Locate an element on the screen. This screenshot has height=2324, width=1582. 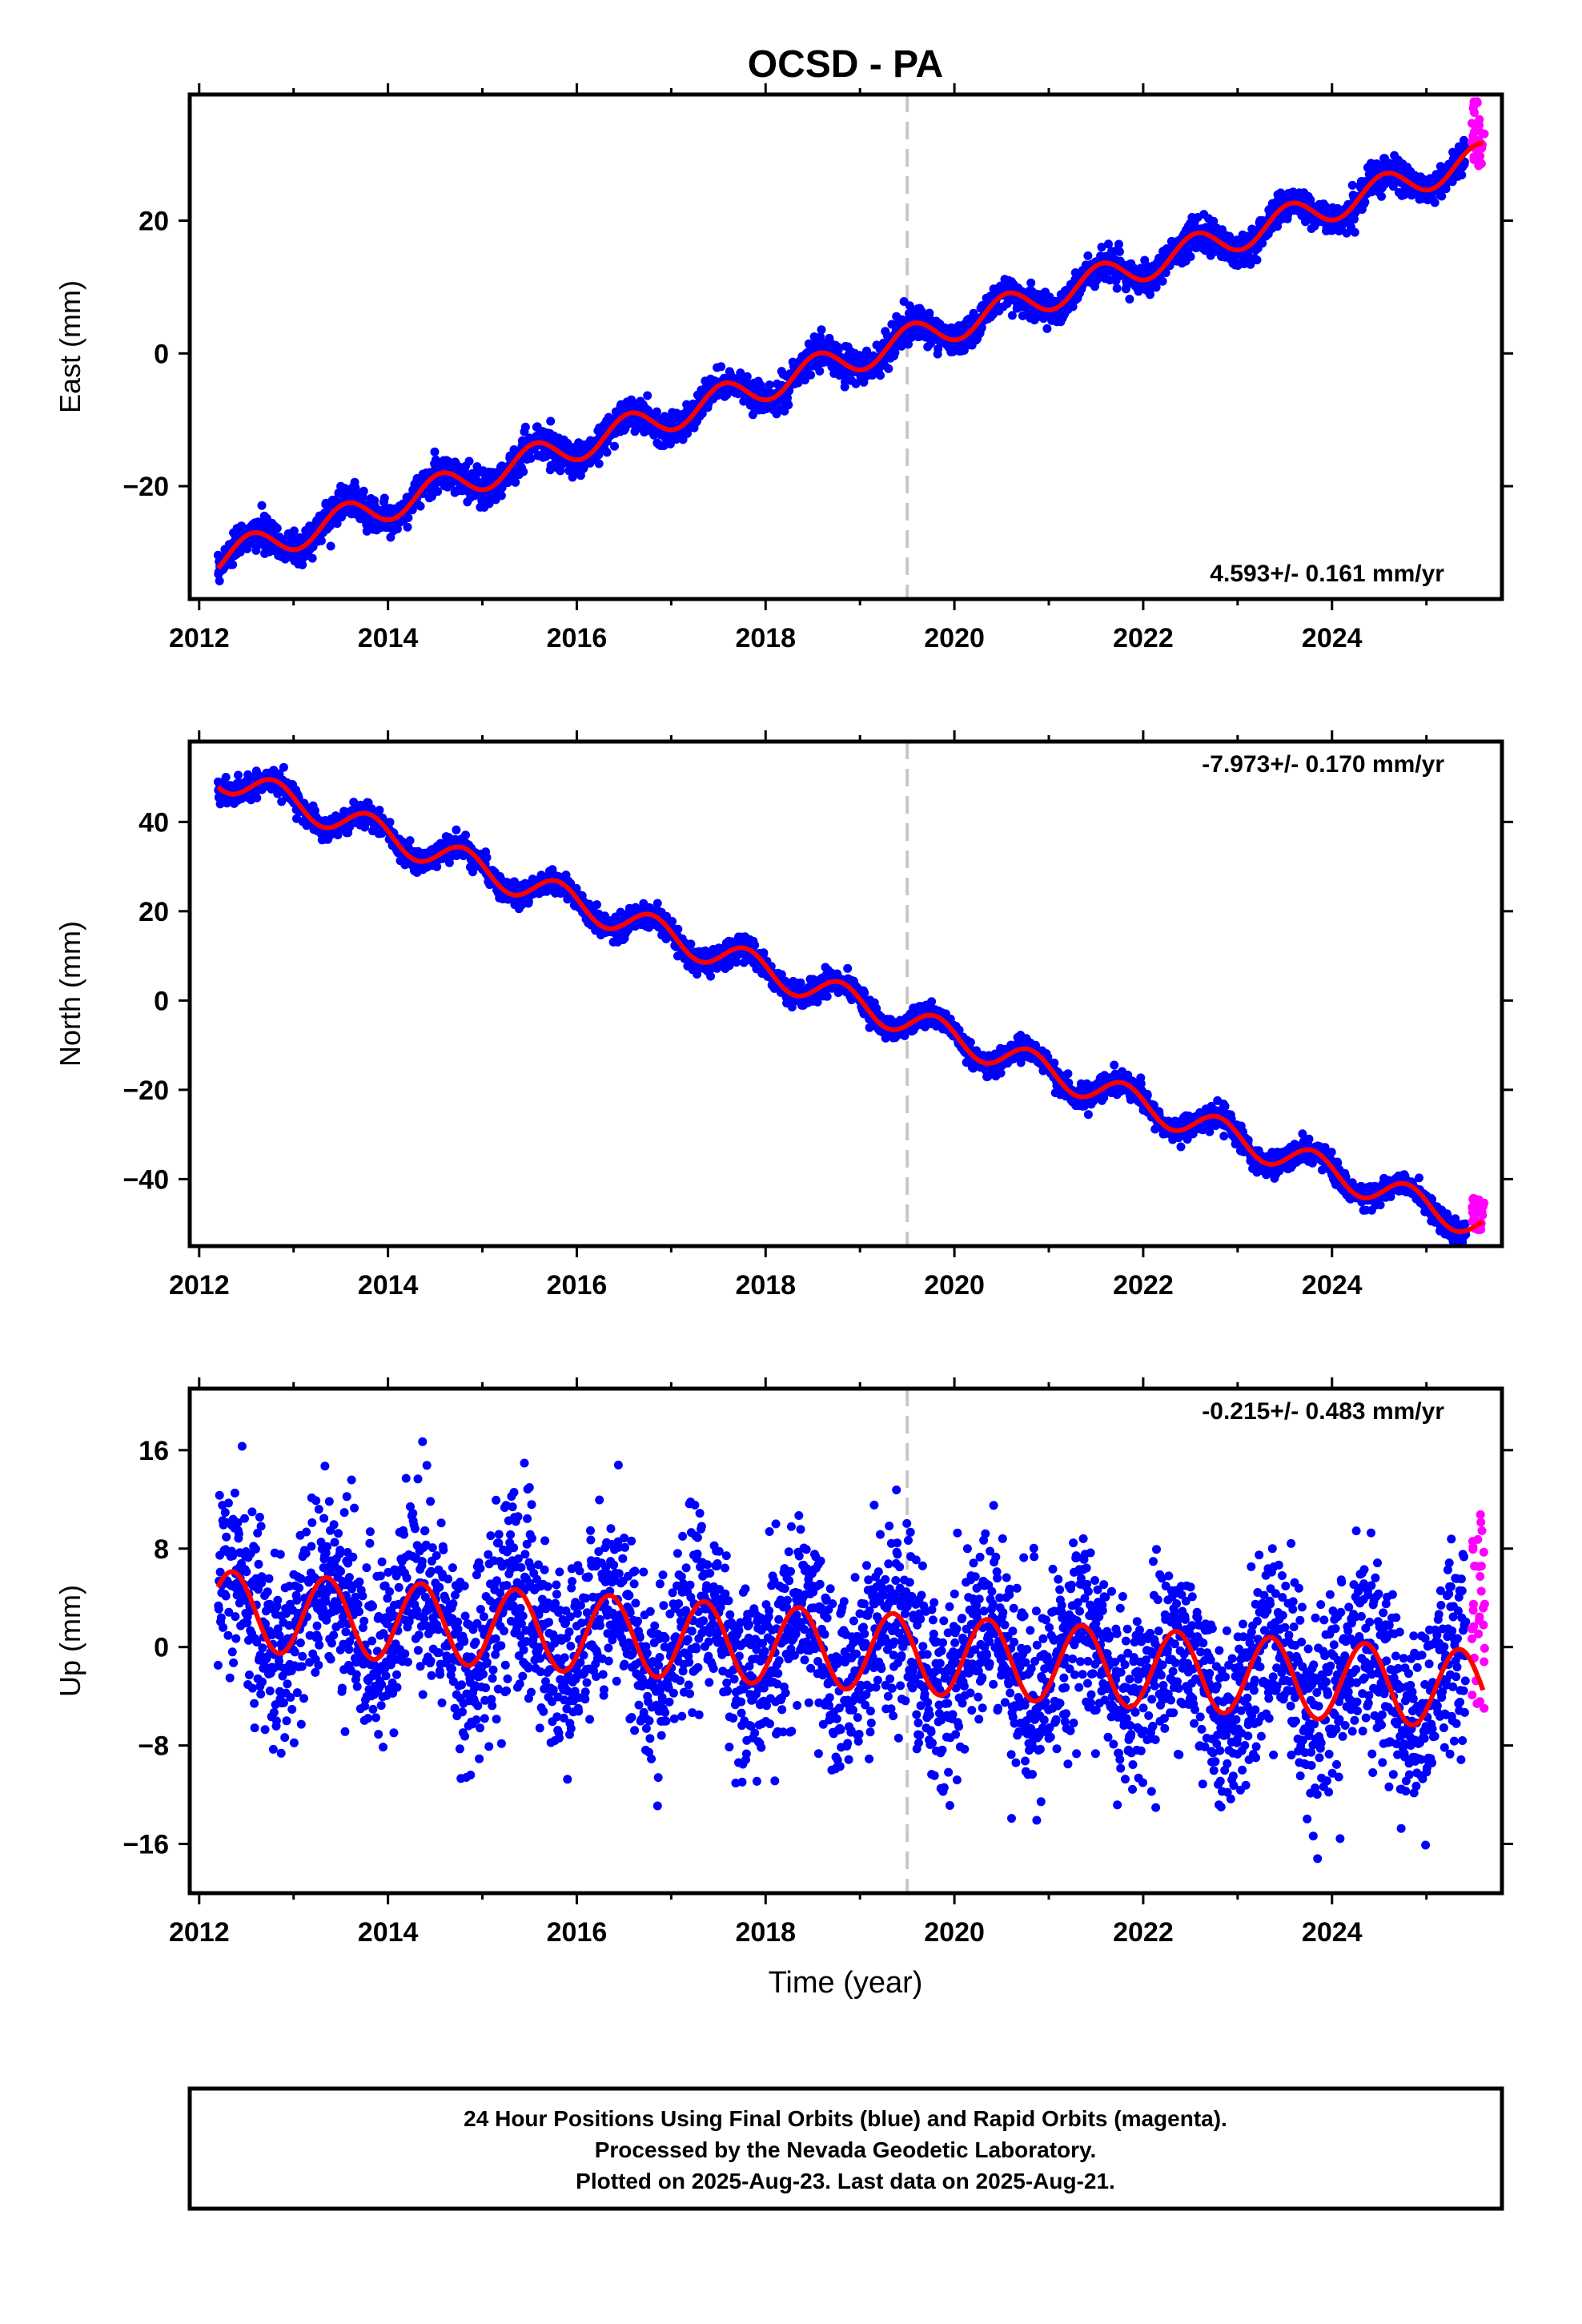
rapid-orbit-points is located at coordinates (1478, 134).